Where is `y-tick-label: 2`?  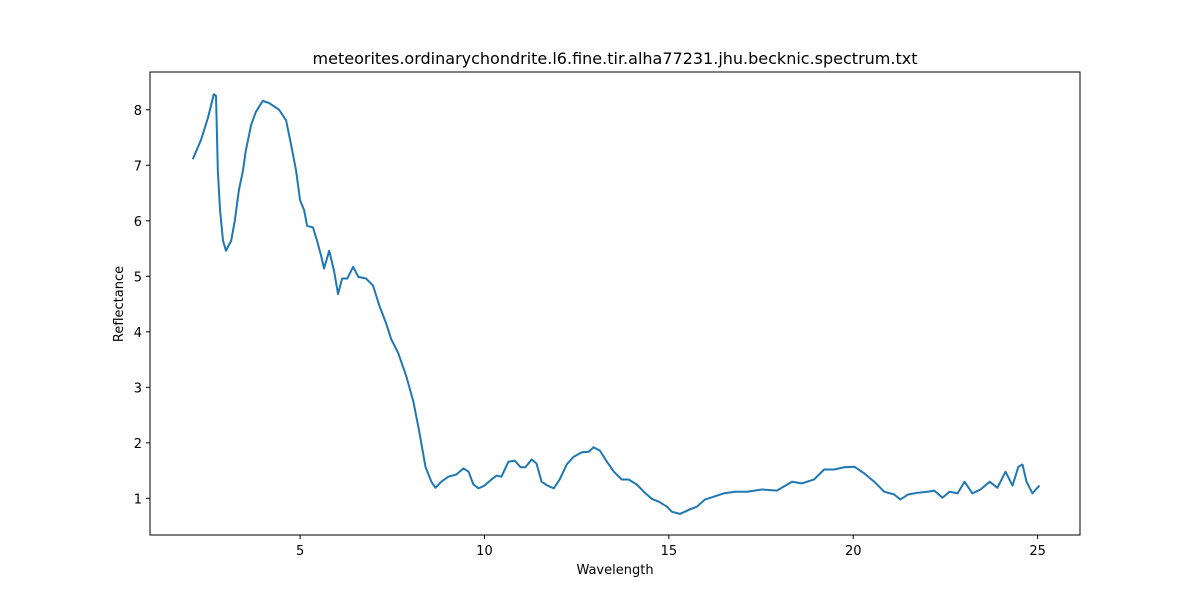
y-tick-label: 2 is located at coordinates (138, 444).